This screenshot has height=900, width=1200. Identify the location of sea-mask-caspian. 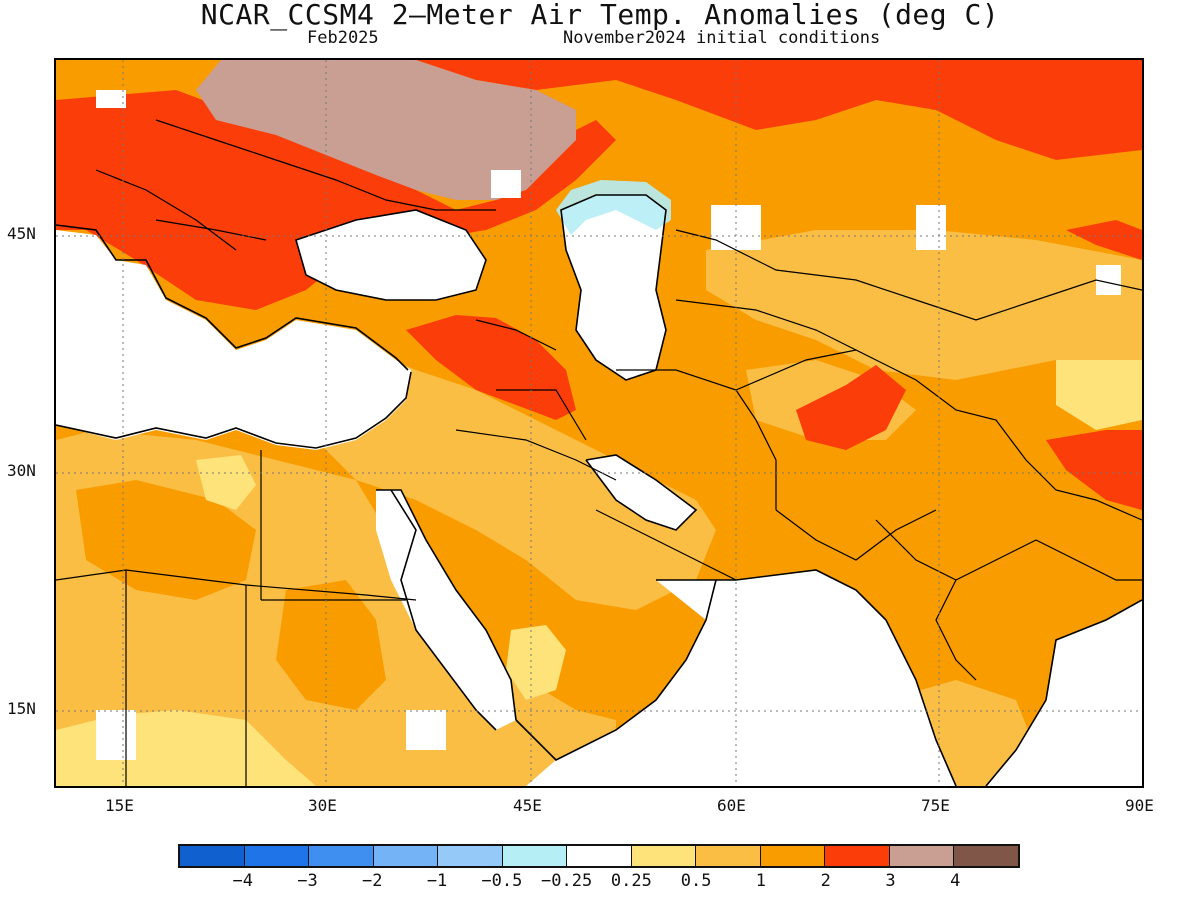
(613, 287).